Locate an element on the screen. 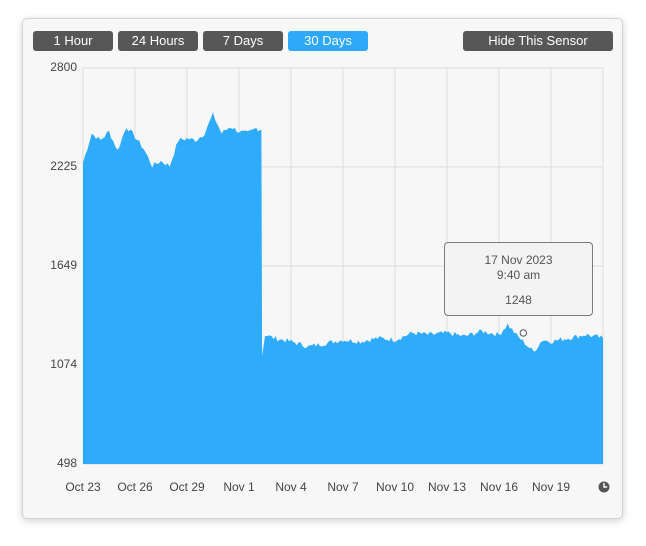  x-tick-label: Nov 1 is located at coordinates (239, 487).